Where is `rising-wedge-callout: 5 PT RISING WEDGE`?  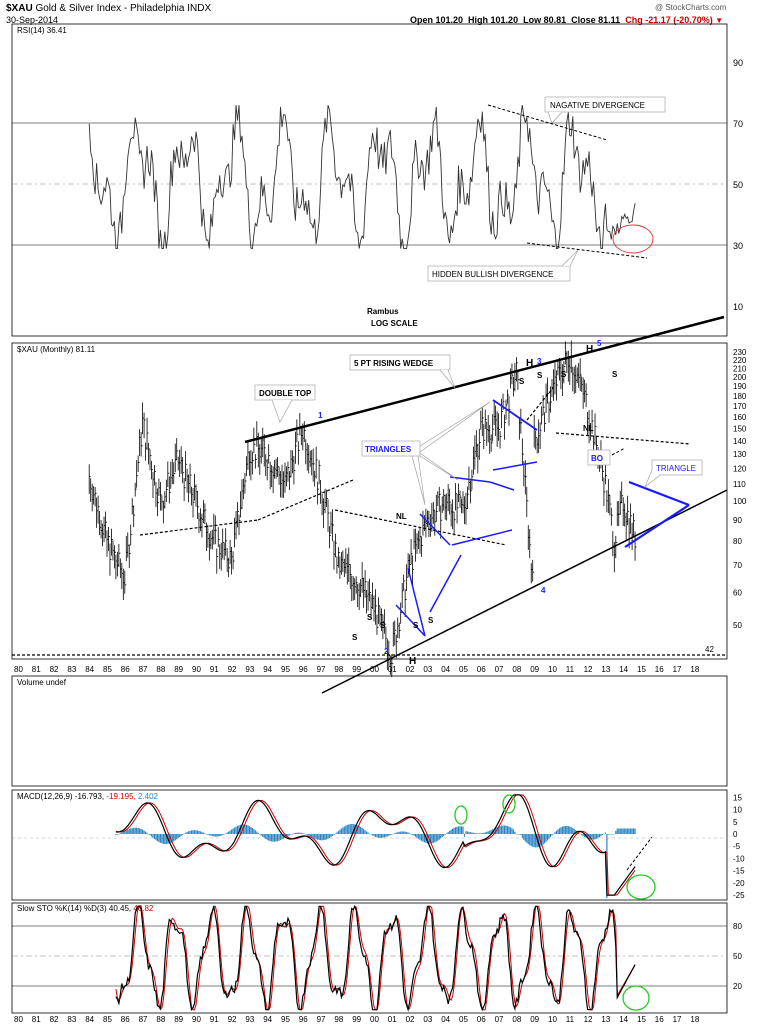 rising-wedge-callout: 5 PT RISING WEDGE is located at coordinates (402, 371).